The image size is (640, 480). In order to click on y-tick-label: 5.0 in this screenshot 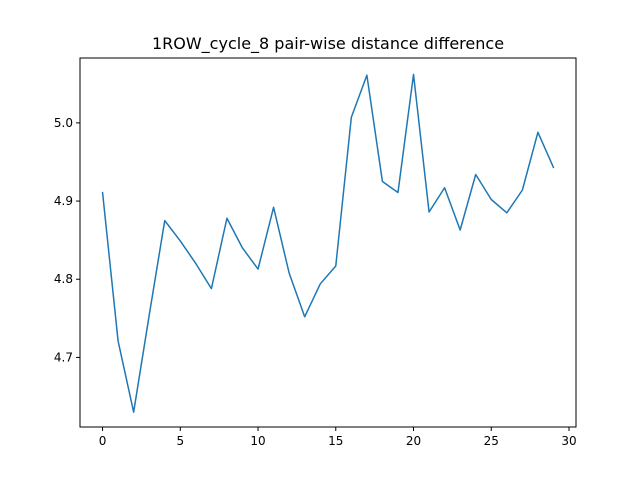, I will do `click(63, 123)`.